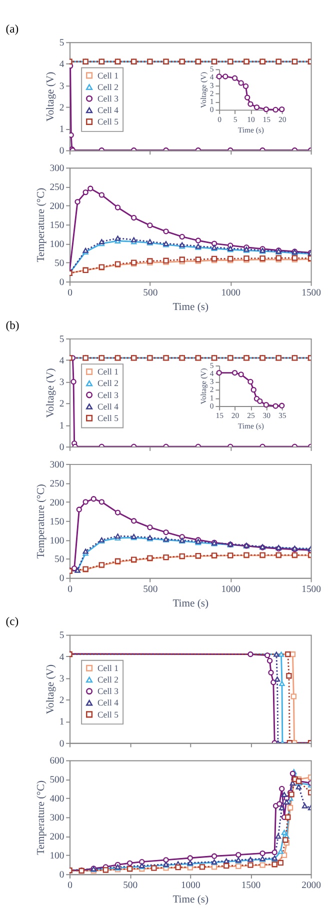 This screenshot has height=912, width=333. What do you see at coordinates (282, 415) in the screenshot?
I see `x-tick-label: 35` at bounding box center [282, 415].